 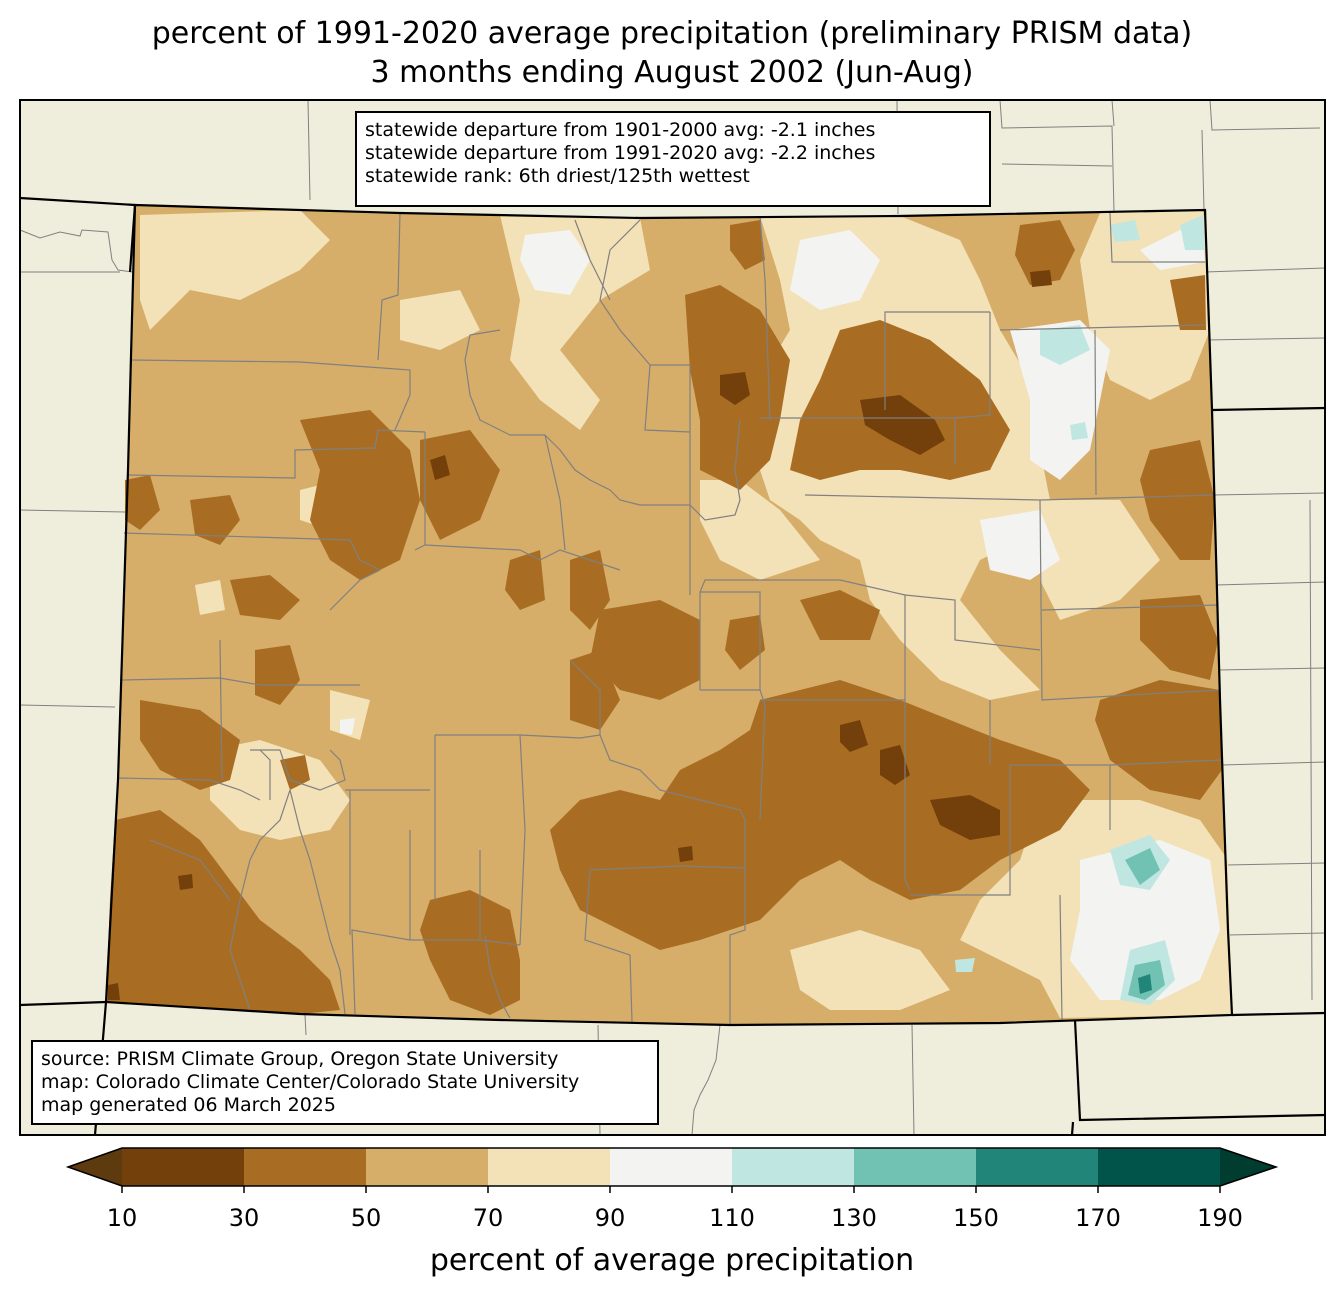 What do you see at coordinates (672, 1260) in the screenshot?
I see `colorbar-label: percent of average precipitation` at bounding box center [672, 1260].